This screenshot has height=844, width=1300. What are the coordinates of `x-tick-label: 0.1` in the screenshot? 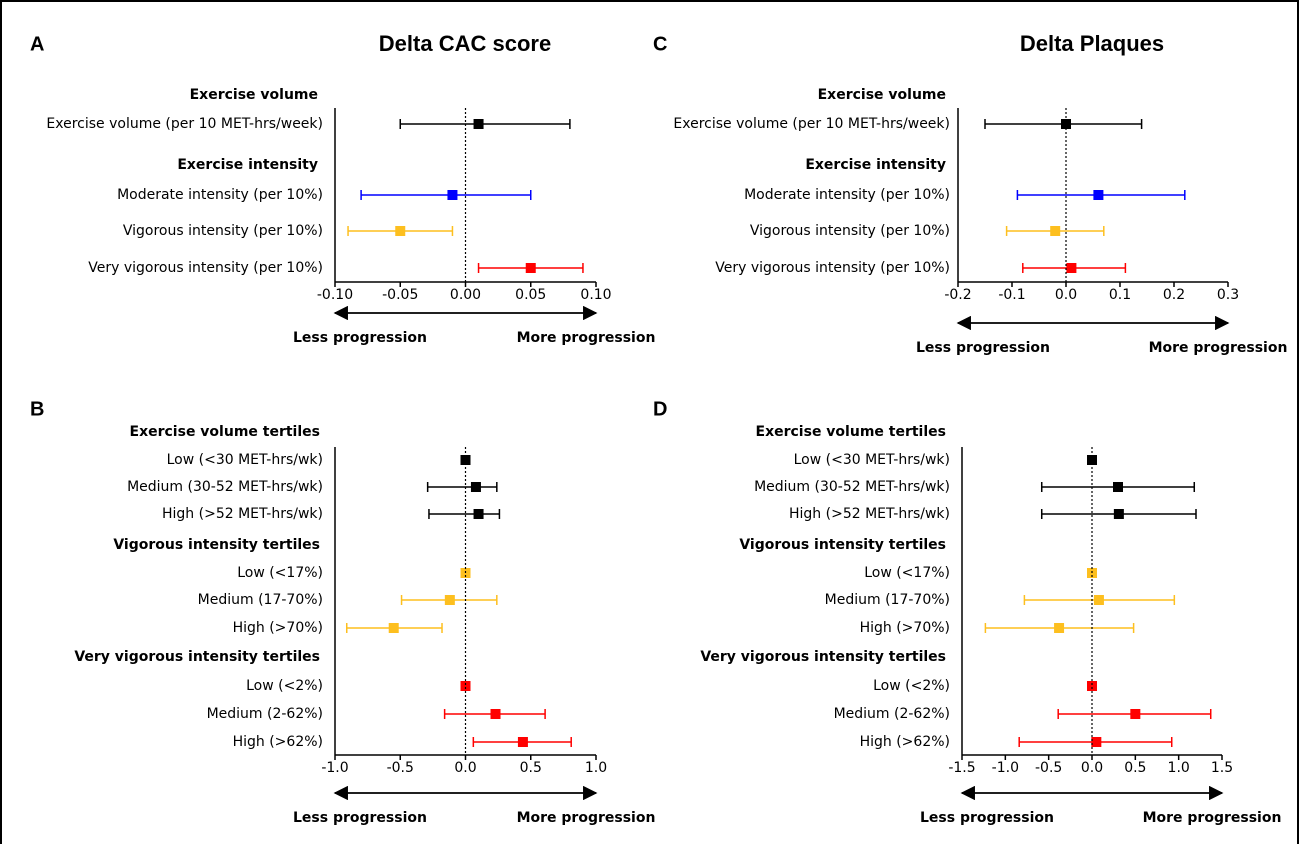 It's located at (1120, 295).